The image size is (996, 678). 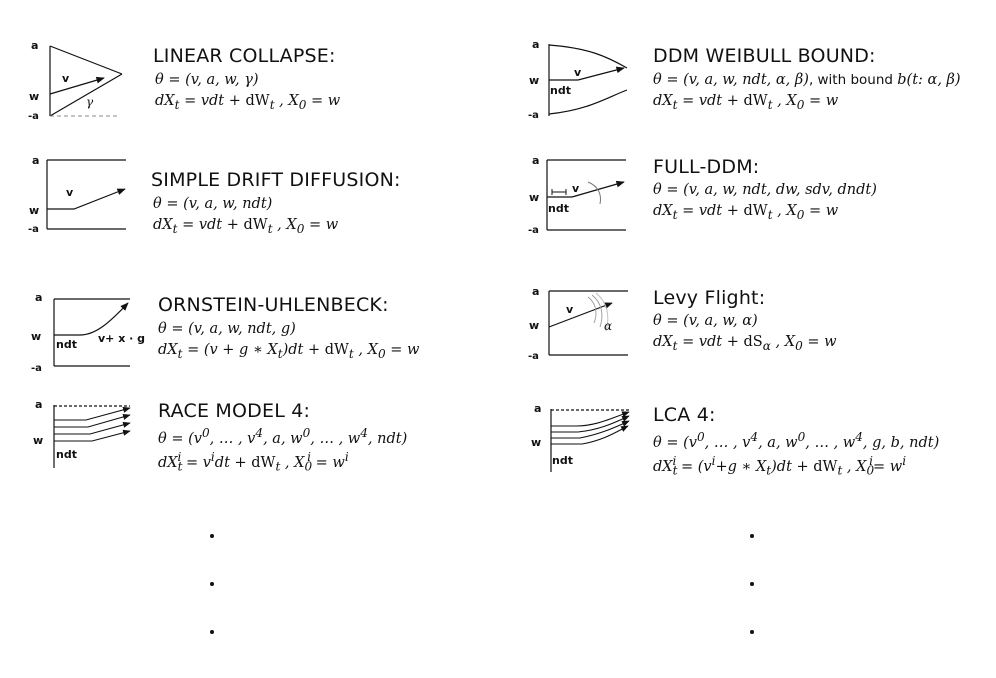 I want to click on weibull-params-theta: θ = (v, a, w, ndt, α, β), so click(x=731, y=80).